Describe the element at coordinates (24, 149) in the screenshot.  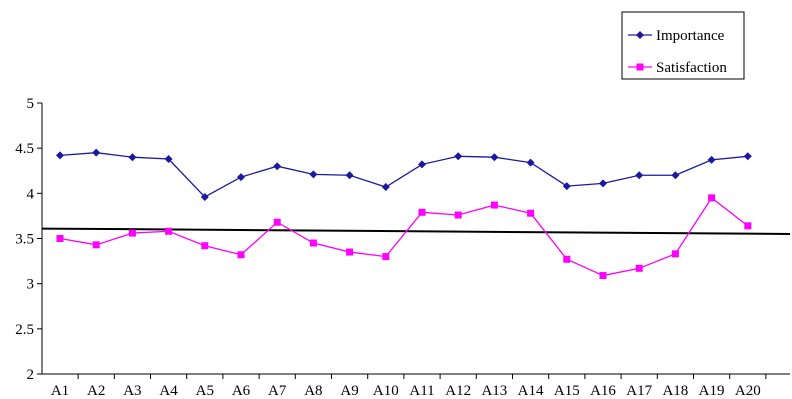
I see `y-tick-label-5: 4.5` at that location.